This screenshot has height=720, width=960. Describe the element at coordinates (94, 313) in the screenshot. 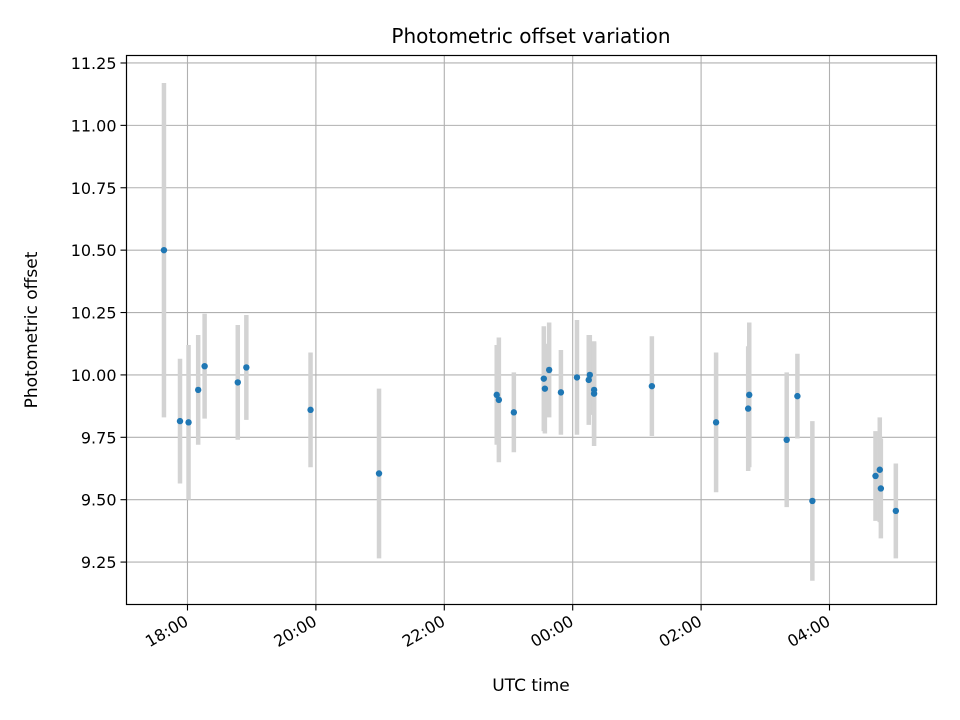

I see `y-tick-label: 10.25` at that location.